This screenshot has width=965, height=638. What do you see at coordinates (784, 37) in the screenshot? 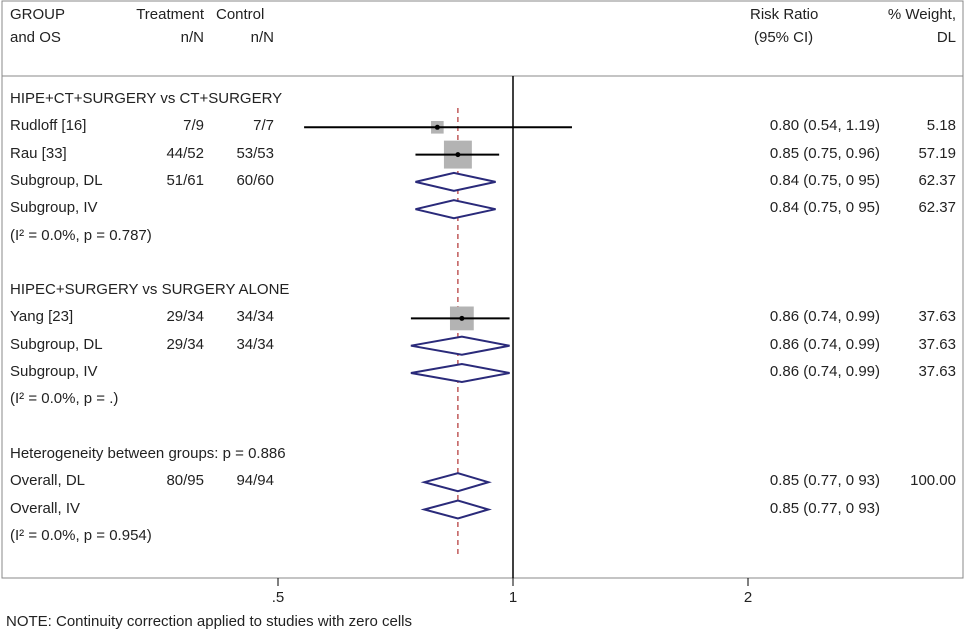
I see `header-ci: (95% CI)` at bounding box center [784, 37].